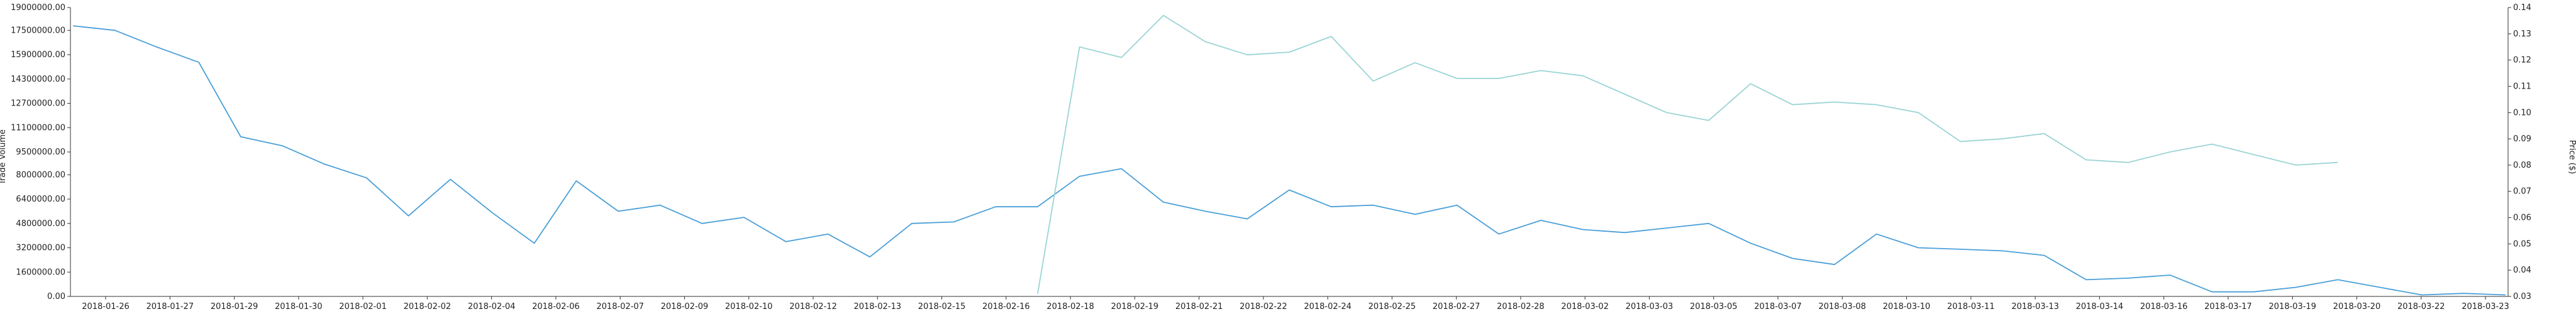 Image resolution: width=2576 pixels, height=314 pixels. What do you see at coordinates (2522, 34) in the screenshot?
I see `right-tick-label: 0.13` at bounding box center [2522, 34].